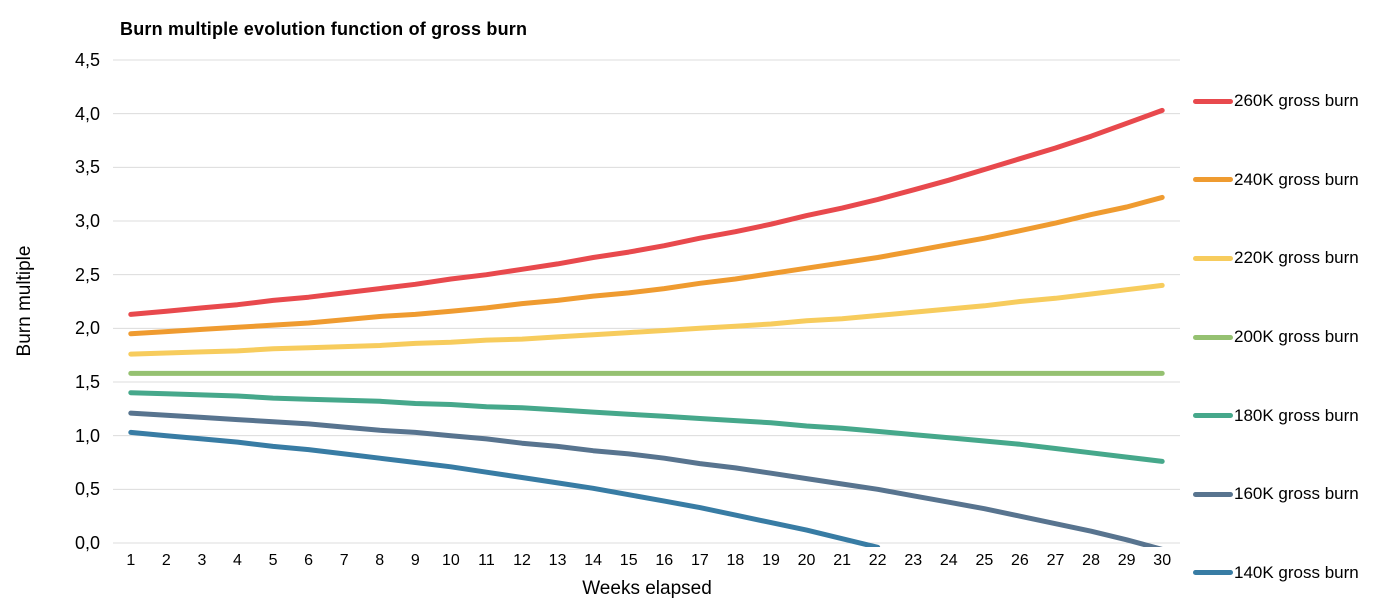  I want to click on y-tick-label: 1,0, so click(87, 435).